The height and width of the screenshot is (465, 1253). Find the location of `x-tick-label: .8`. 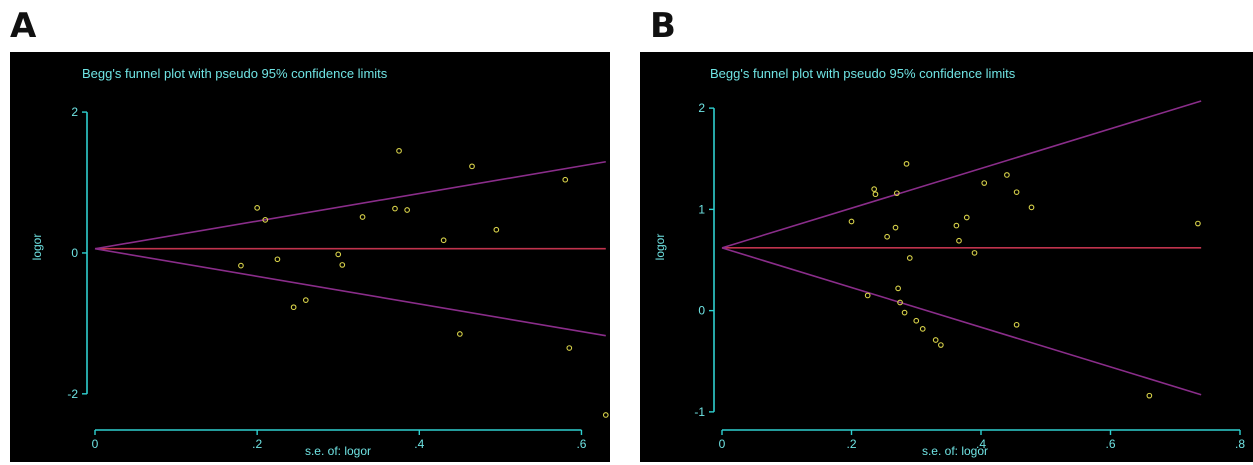

x-tick-label: .8 is located at coordinates (1240, 444).